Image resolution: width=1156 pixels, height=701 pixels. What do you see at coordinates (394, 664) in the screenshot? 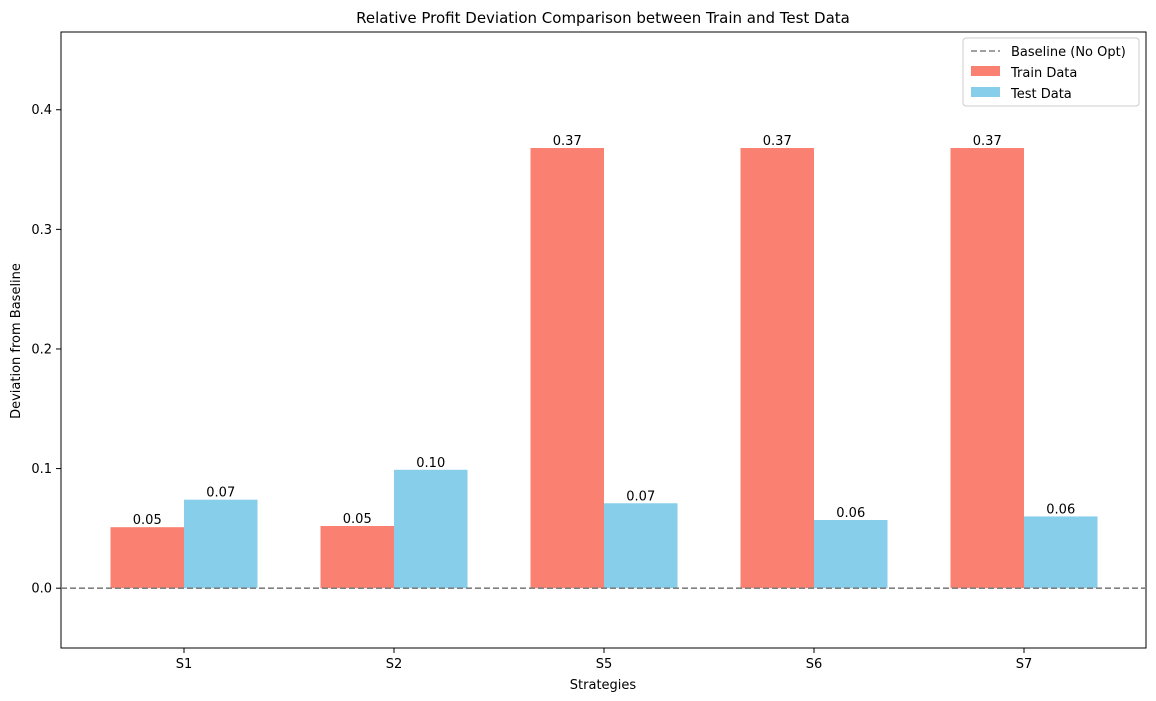
I see `x-tick-label: S2` at bounding box center [394, 664].